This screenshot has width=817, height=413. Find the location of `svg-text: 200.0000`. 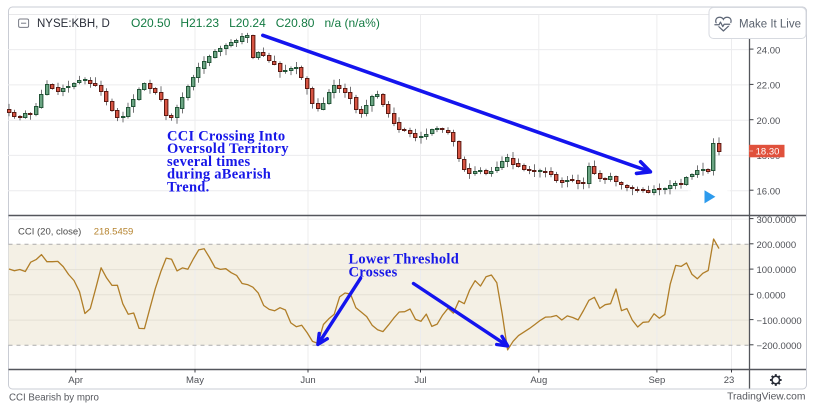

svg-text: 200.0000 is located at coordinates (777, 245).